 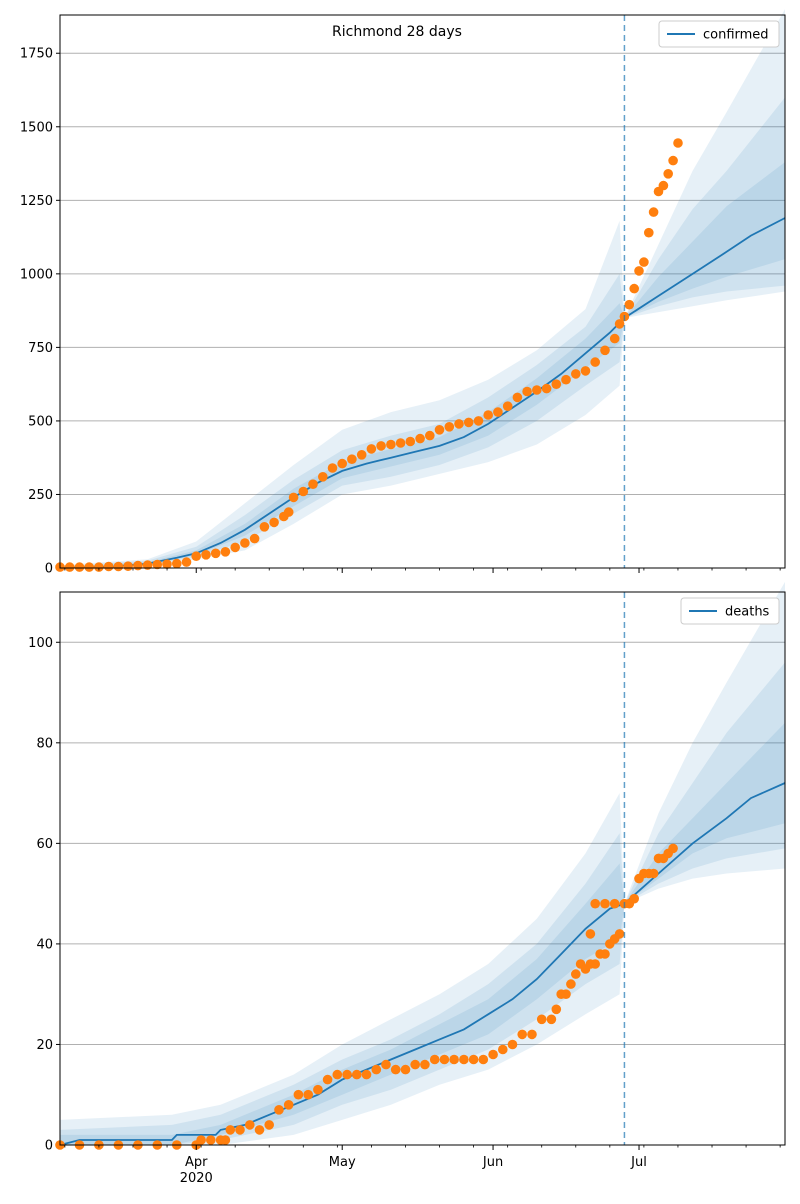 What do you see at coordinates (40, 643) in the screenshot?
I see `y-tick-label: 100` at bounding box center [40, 643].